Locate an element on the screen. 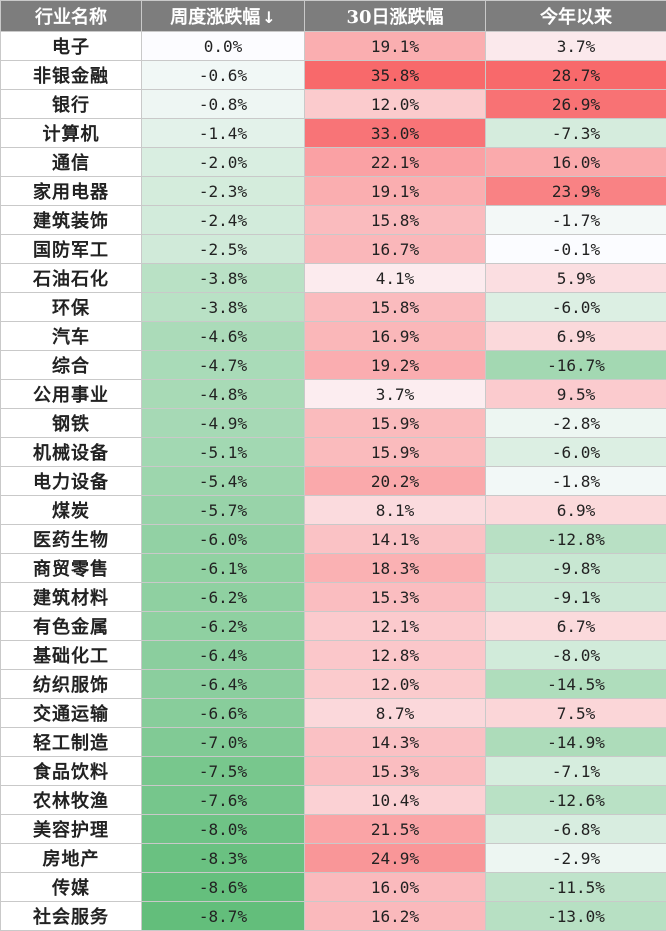  ytd-change-cell: 28.7% is located at coordinates (576, 75).